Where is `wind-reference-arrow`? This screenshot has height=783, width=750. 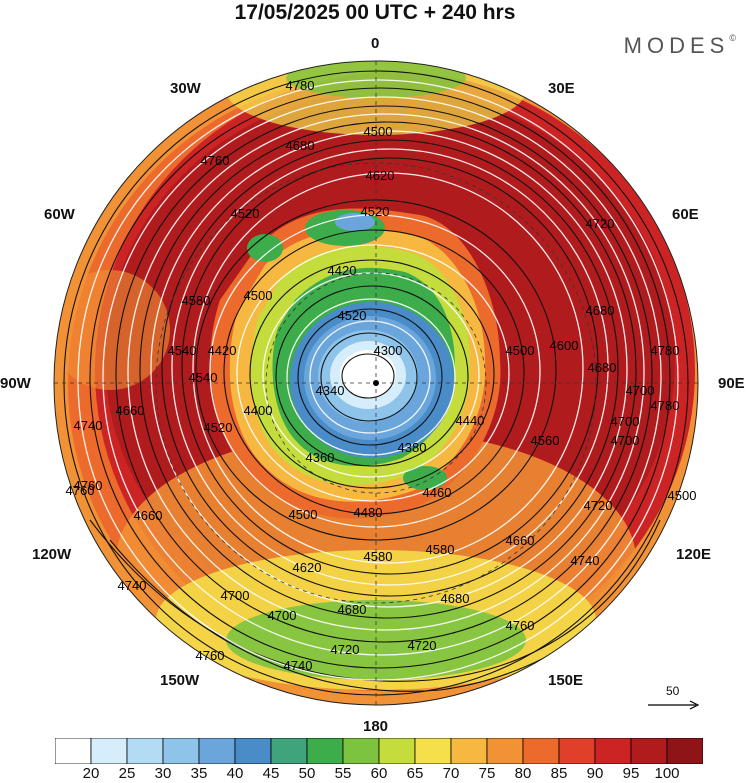
wind-reference-arrow is located at coordinates (674, 705).